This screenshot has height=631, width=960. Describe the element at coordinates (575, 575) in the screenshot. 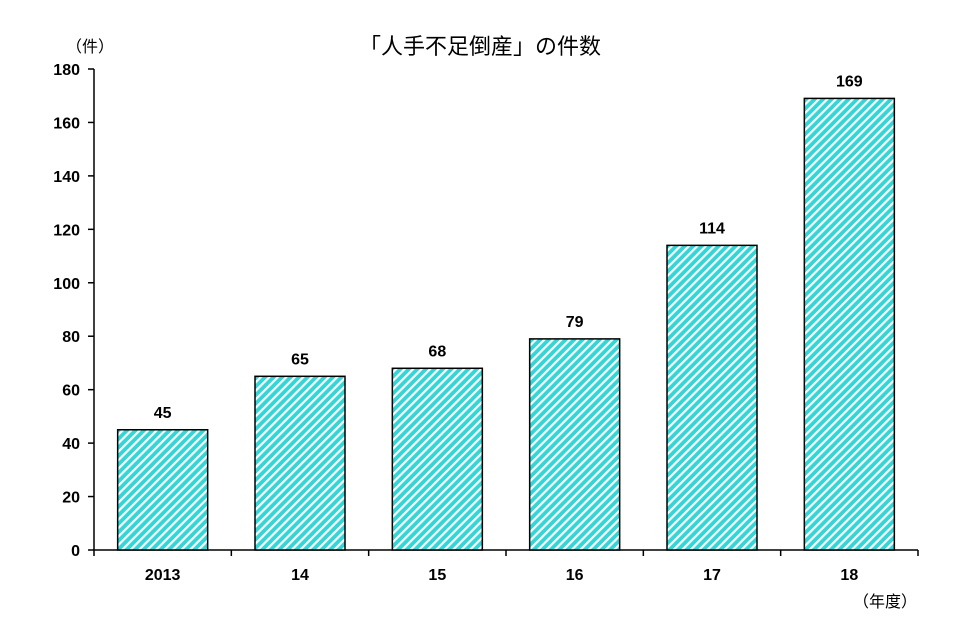

I see `x-tick-label: 16` at that location.